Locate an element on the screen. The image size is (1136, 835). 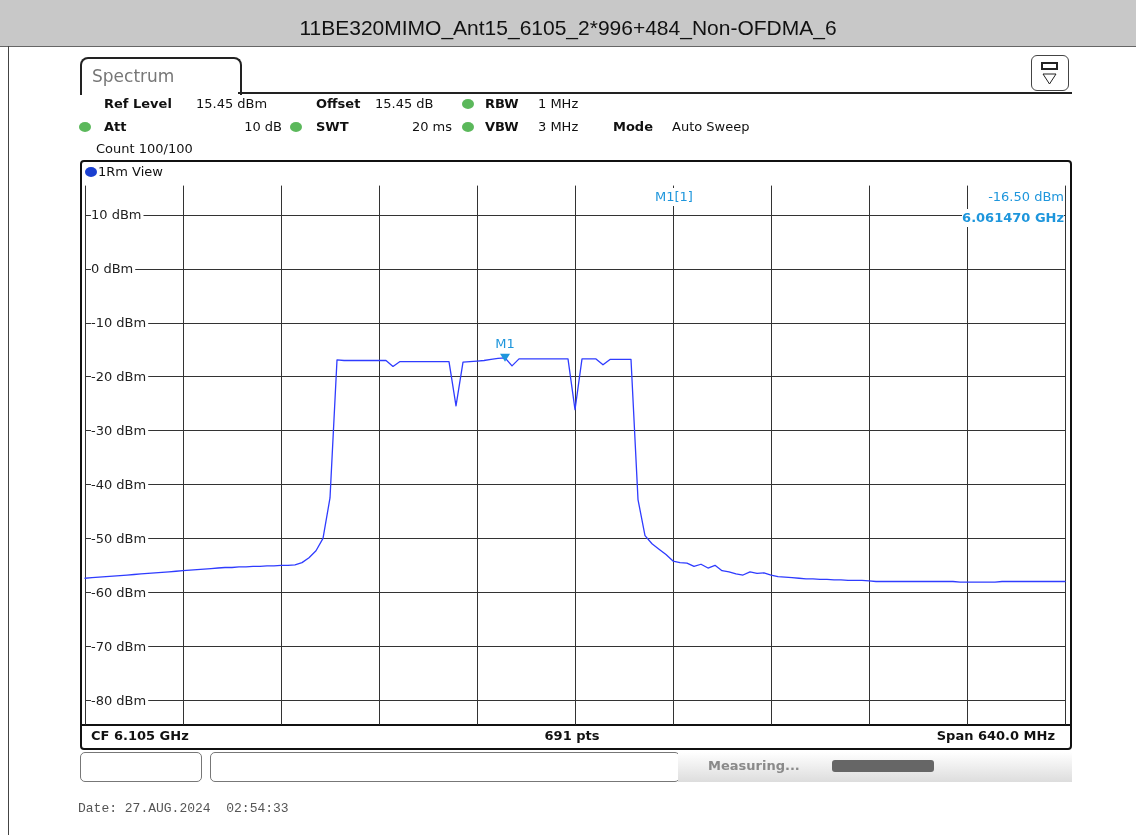
y-tick-label: 10 dBm is located at coordinates (116, 215).